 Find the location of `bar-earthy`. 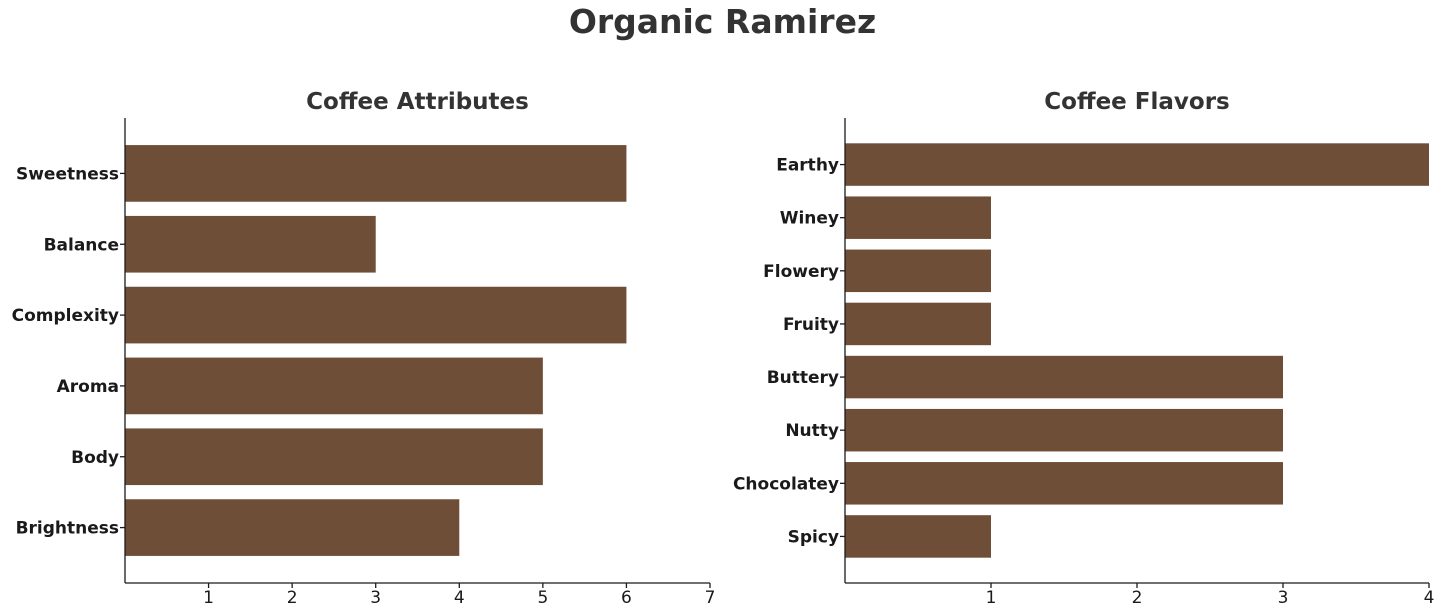

bar-earthy is located at coordinates (1137, 164).